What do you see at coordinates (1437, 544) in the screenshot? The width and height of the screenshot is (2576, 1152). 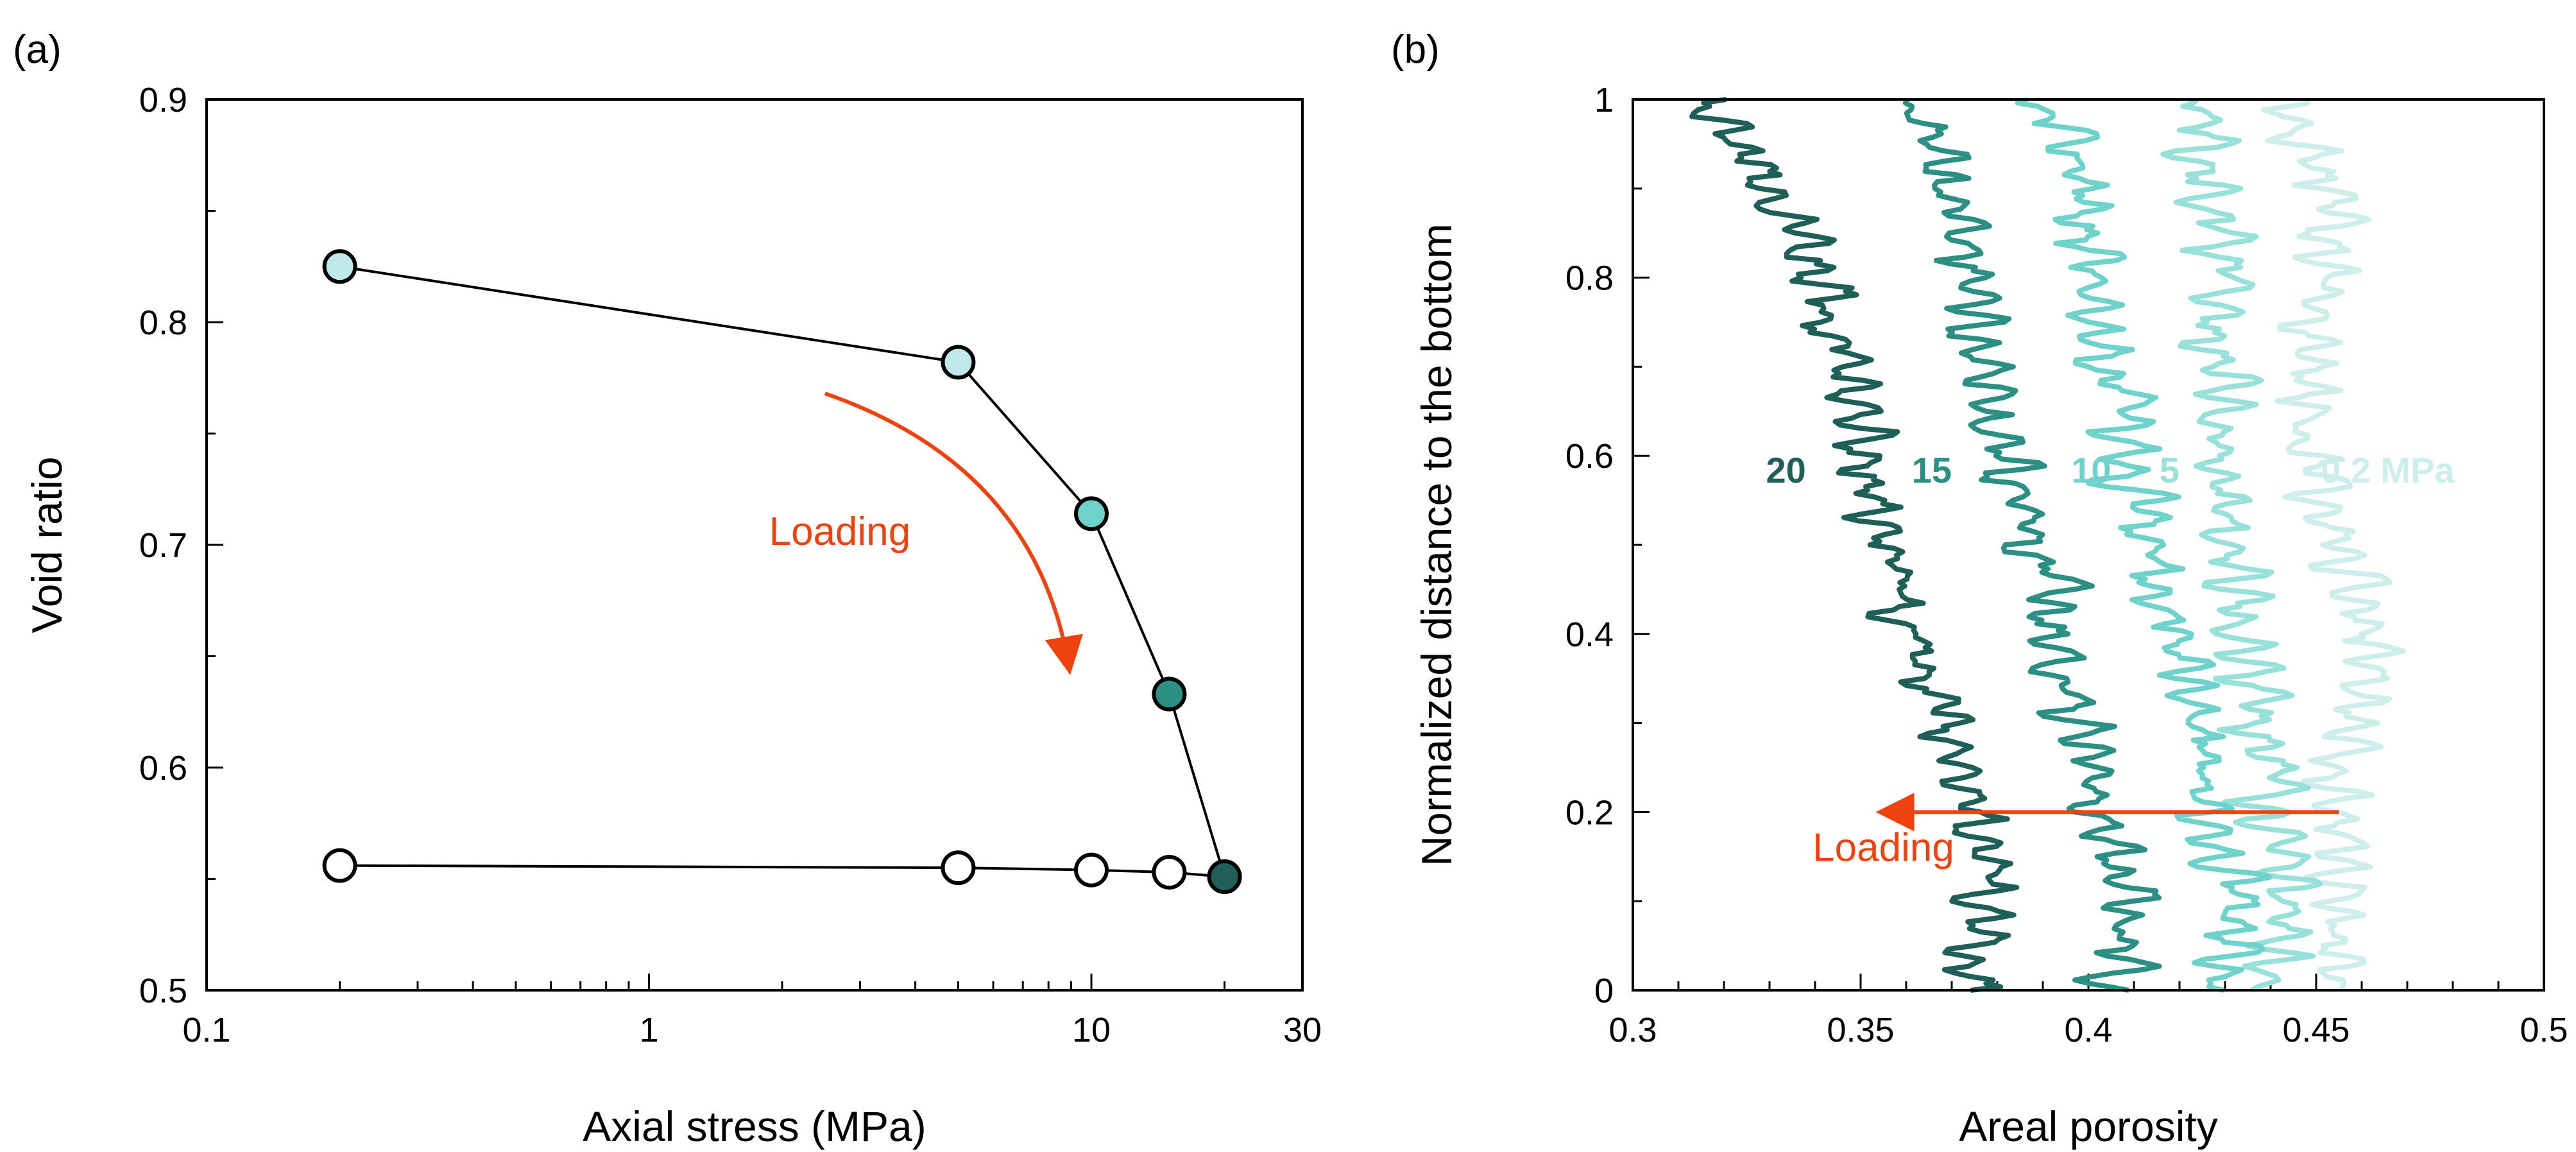 I see `panel-b-ylabel: Normalized distance to the bottom` at bounding box center [1437, 544].